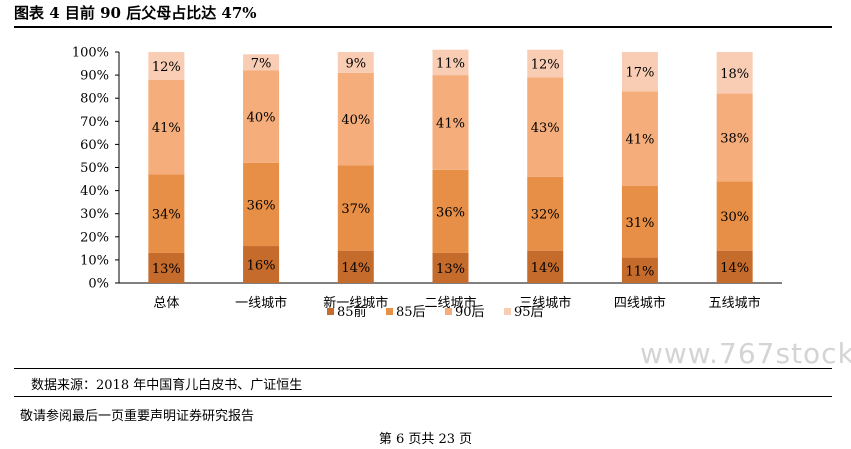 Image resolution: width=851 pixels, height=449 pixels. Describe the element at coordinates (450, 303) in the screenshot. I see `x-tick-label: 二线城市` at that location.